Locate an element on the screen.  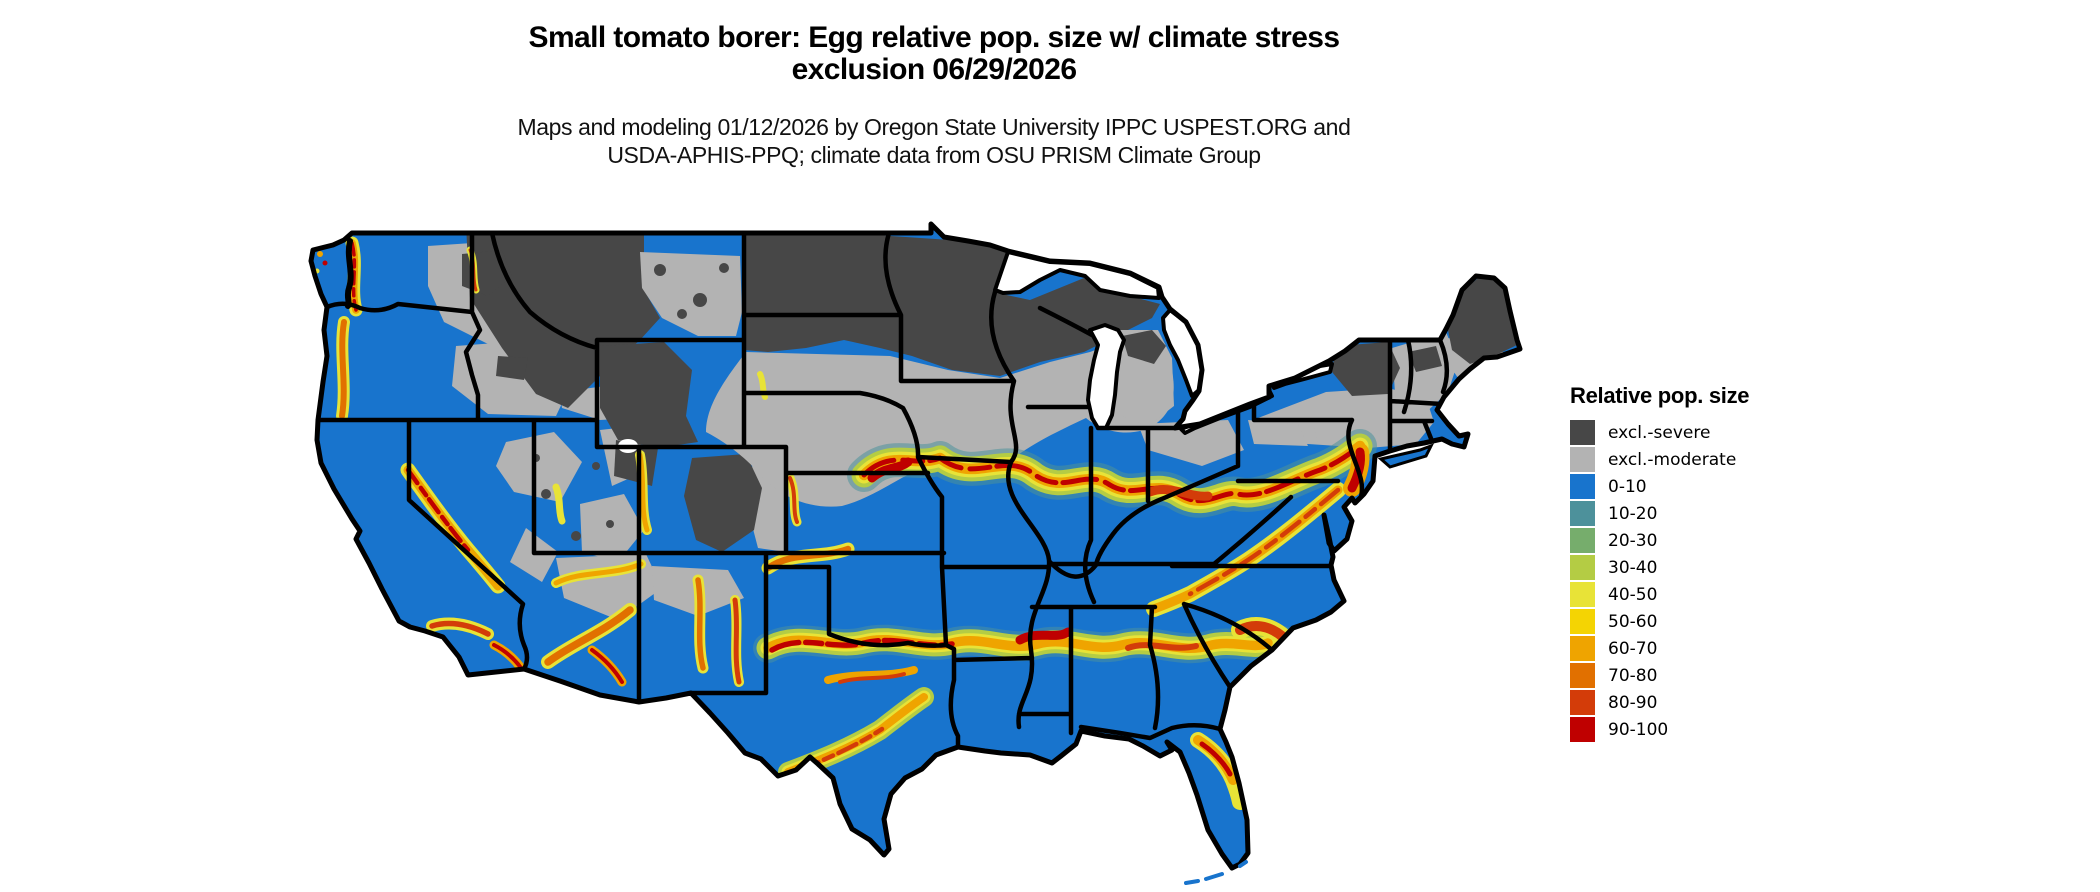
severe-exclusion-regions is located at coordinates (811, 389).